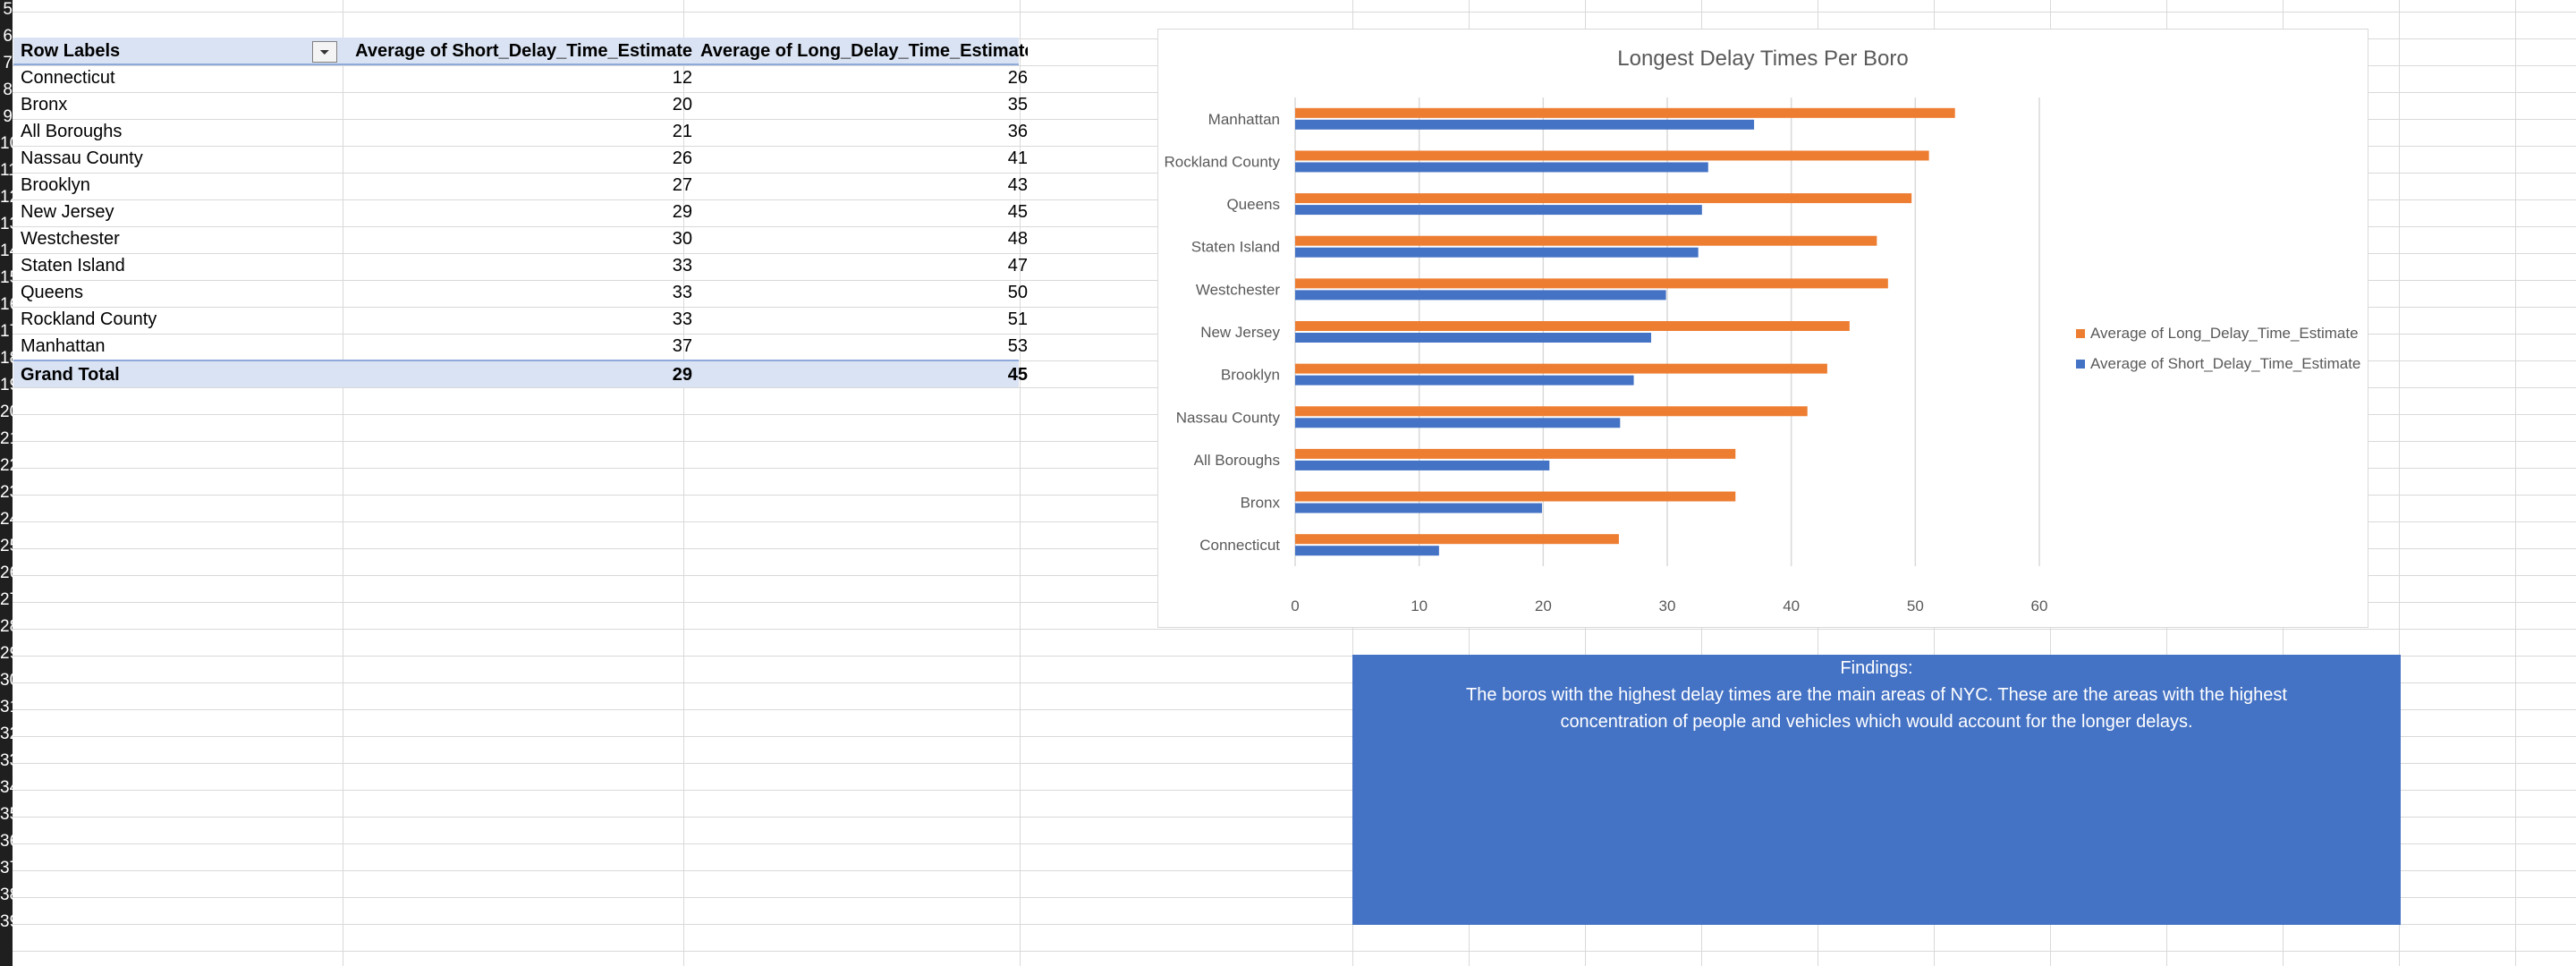 This screenshot has width=2576, height=966. I want to click on row-number: 22, so click(6, 465).